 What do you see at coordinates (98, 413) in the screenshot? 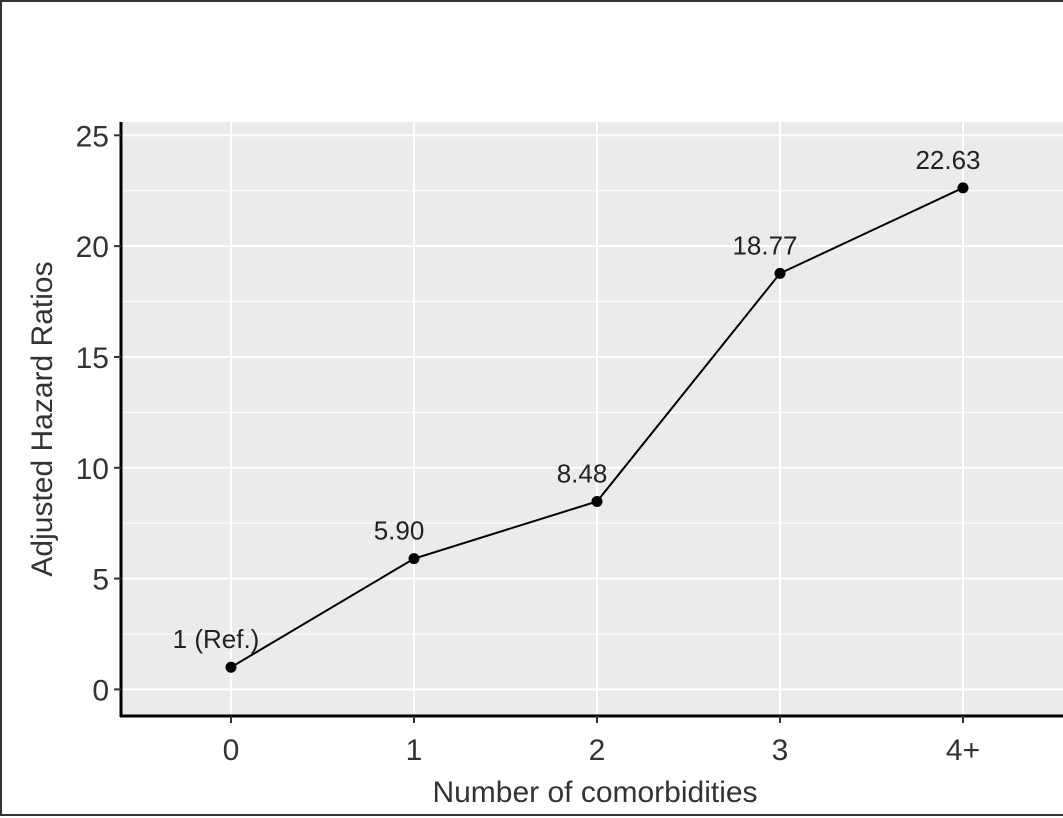
I see `y-axis: 0 5 10 15 20 25` at bounding box center [98, 413].